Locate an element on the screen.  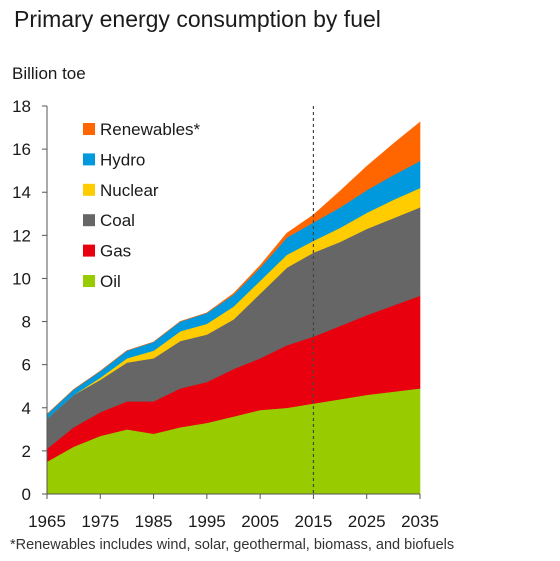
legend: Renewables* Hydro Nuclear Coal Gas Oil is located at coordinates (142, 205).